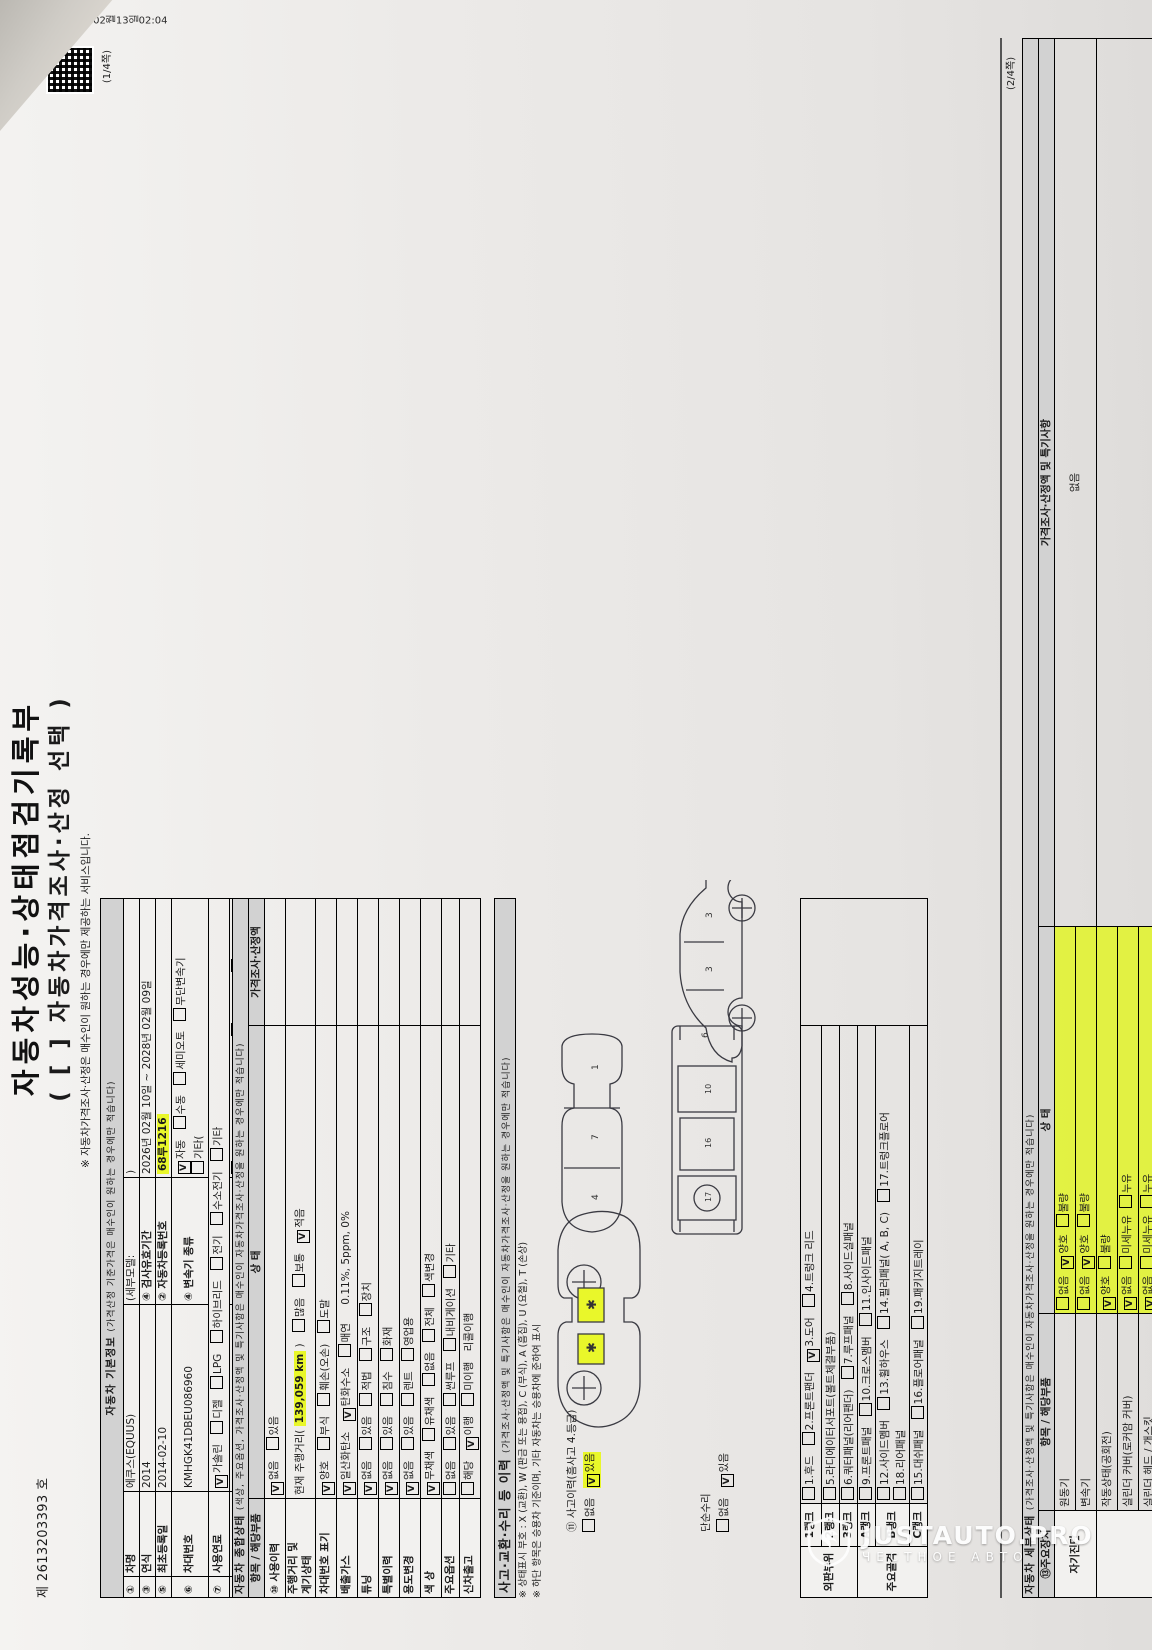 The image size is (1152, 1650). What do you see at coordinates (812, 1339) in the screenshot?
I see `part-3: V3.도어` at bounding box center [812, 1339].